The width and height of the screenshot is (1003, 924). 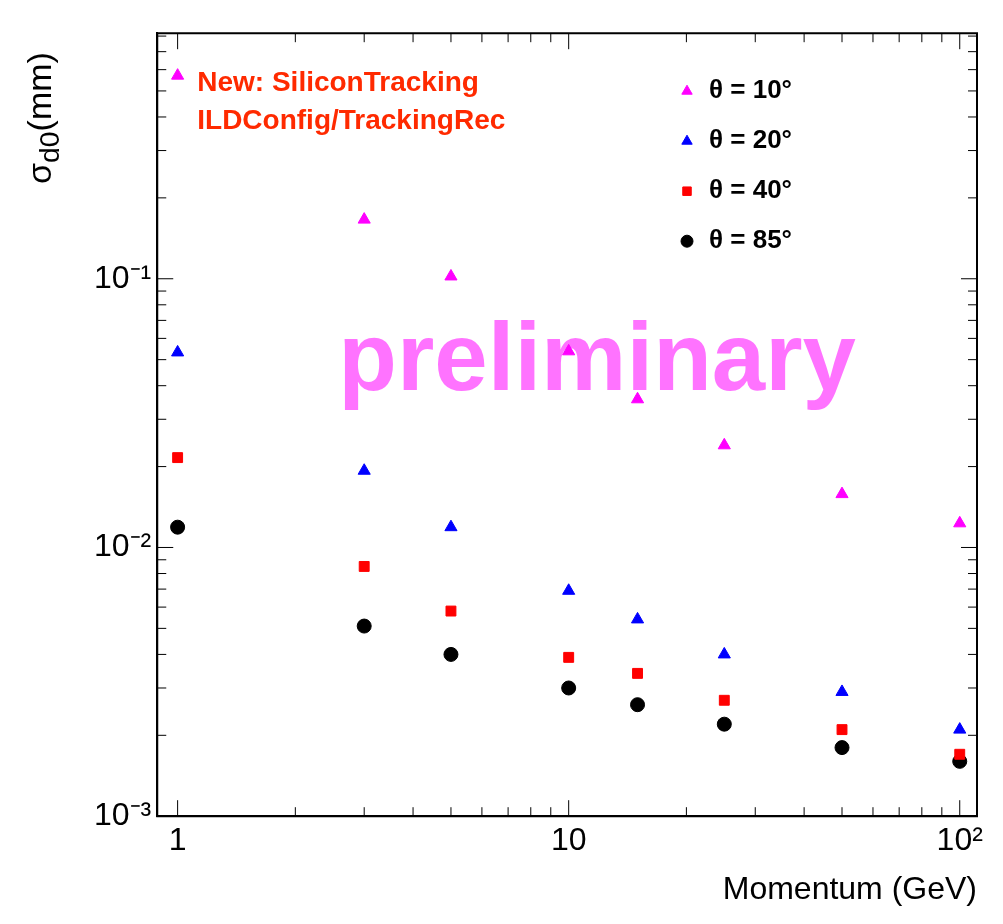 What do you see at coordinates (751, 89) in the screenshot?
I see `legend-label: θ = 10°` at bounding box center [751, 89].